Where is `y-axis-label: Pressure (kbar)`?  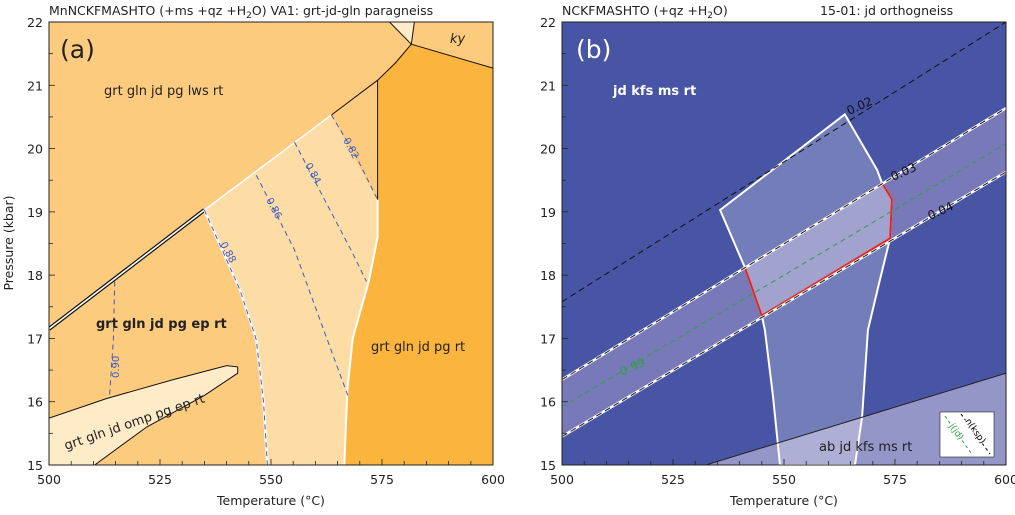 y-axis-label: Pressure (kbar) is located at coordinates (8, 242).